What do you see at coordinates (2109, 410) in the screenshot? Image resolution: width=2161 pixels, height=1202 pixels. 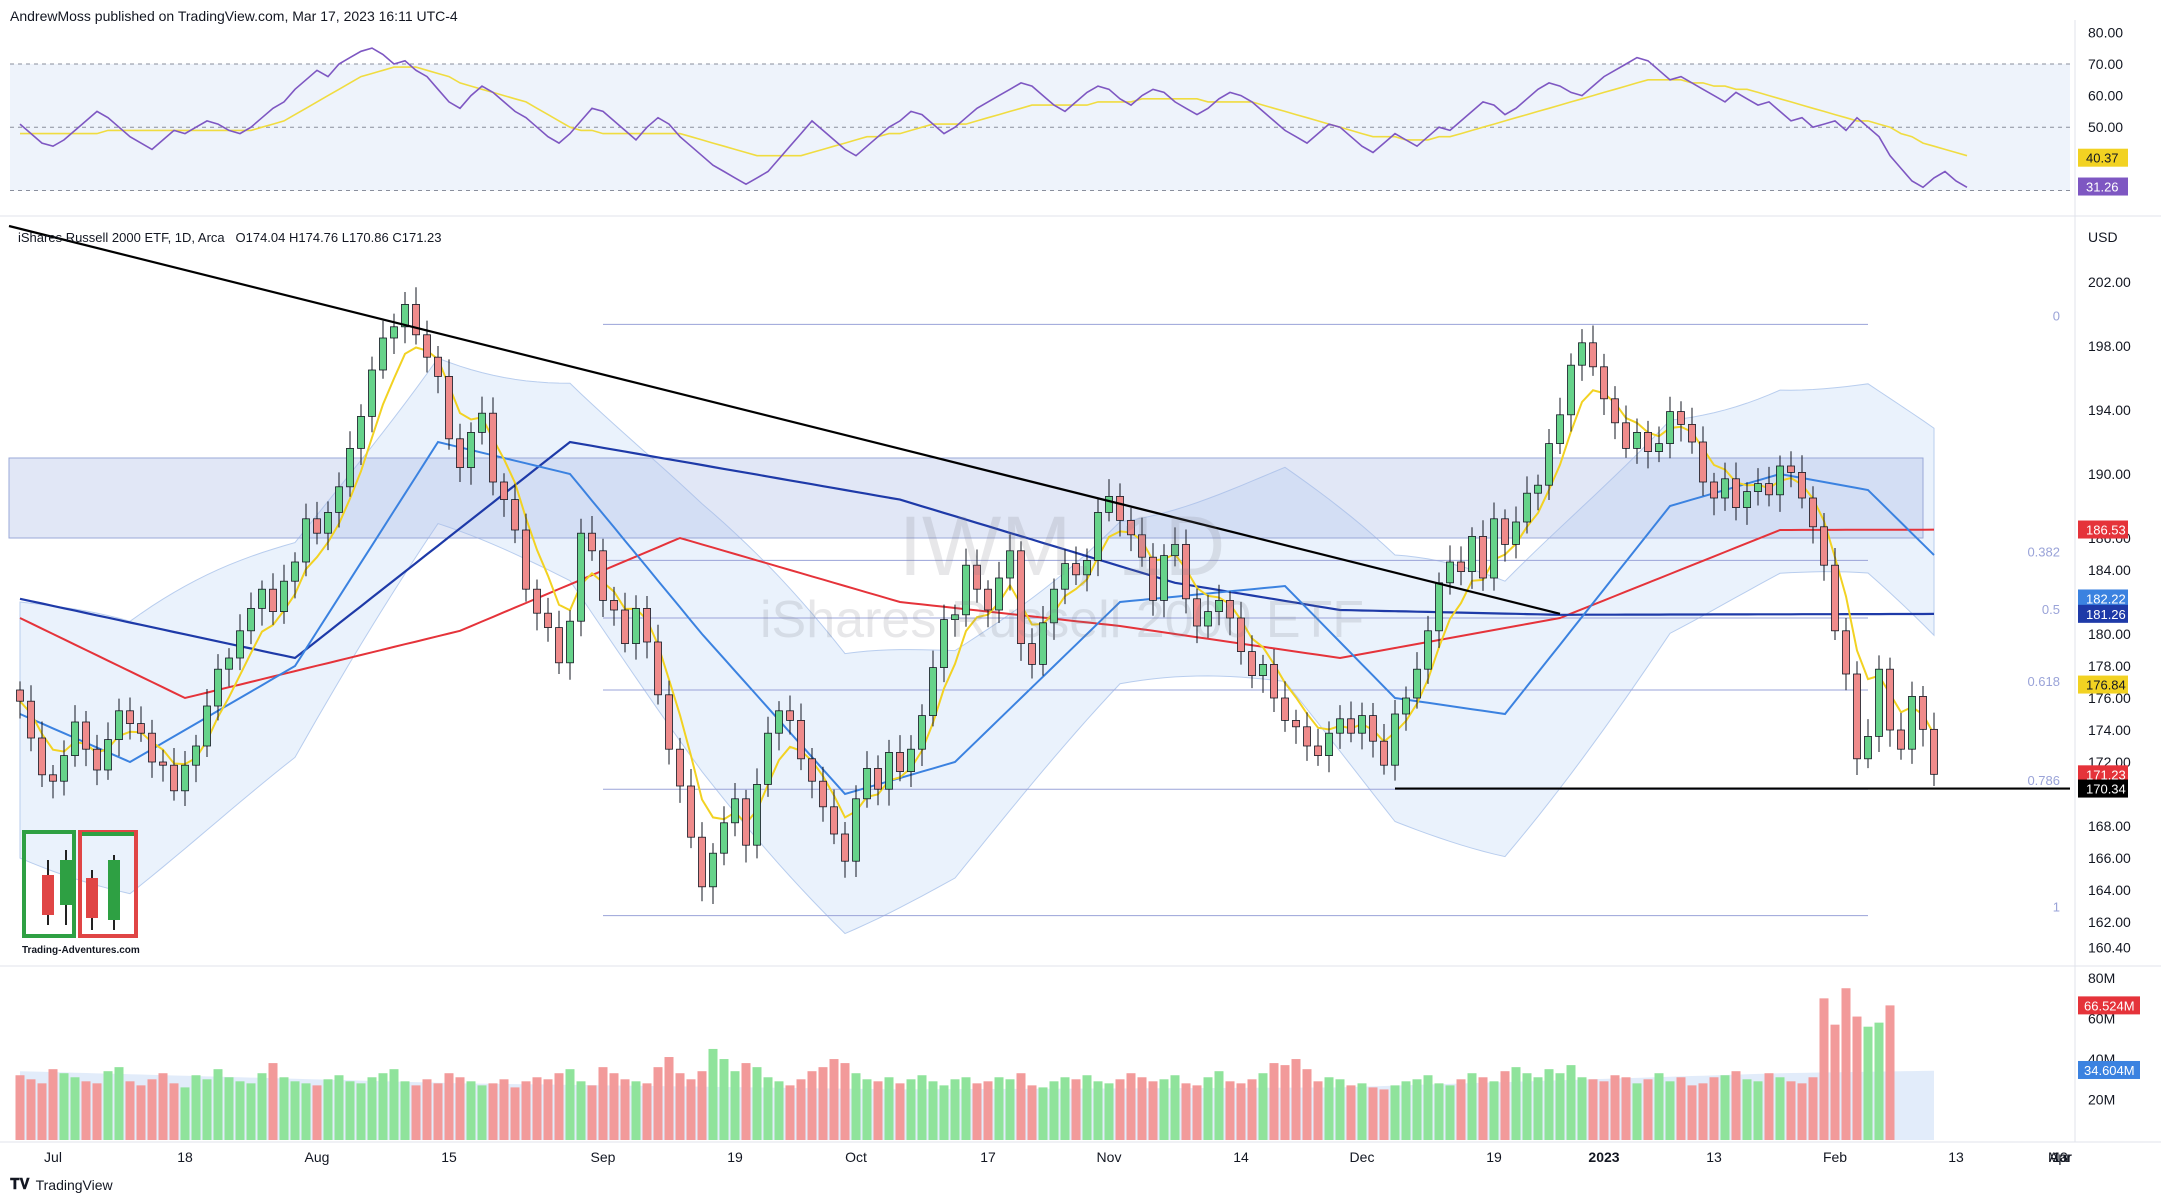 I see `price-tick-label: 194.00` at bounding box center [2109, 410].